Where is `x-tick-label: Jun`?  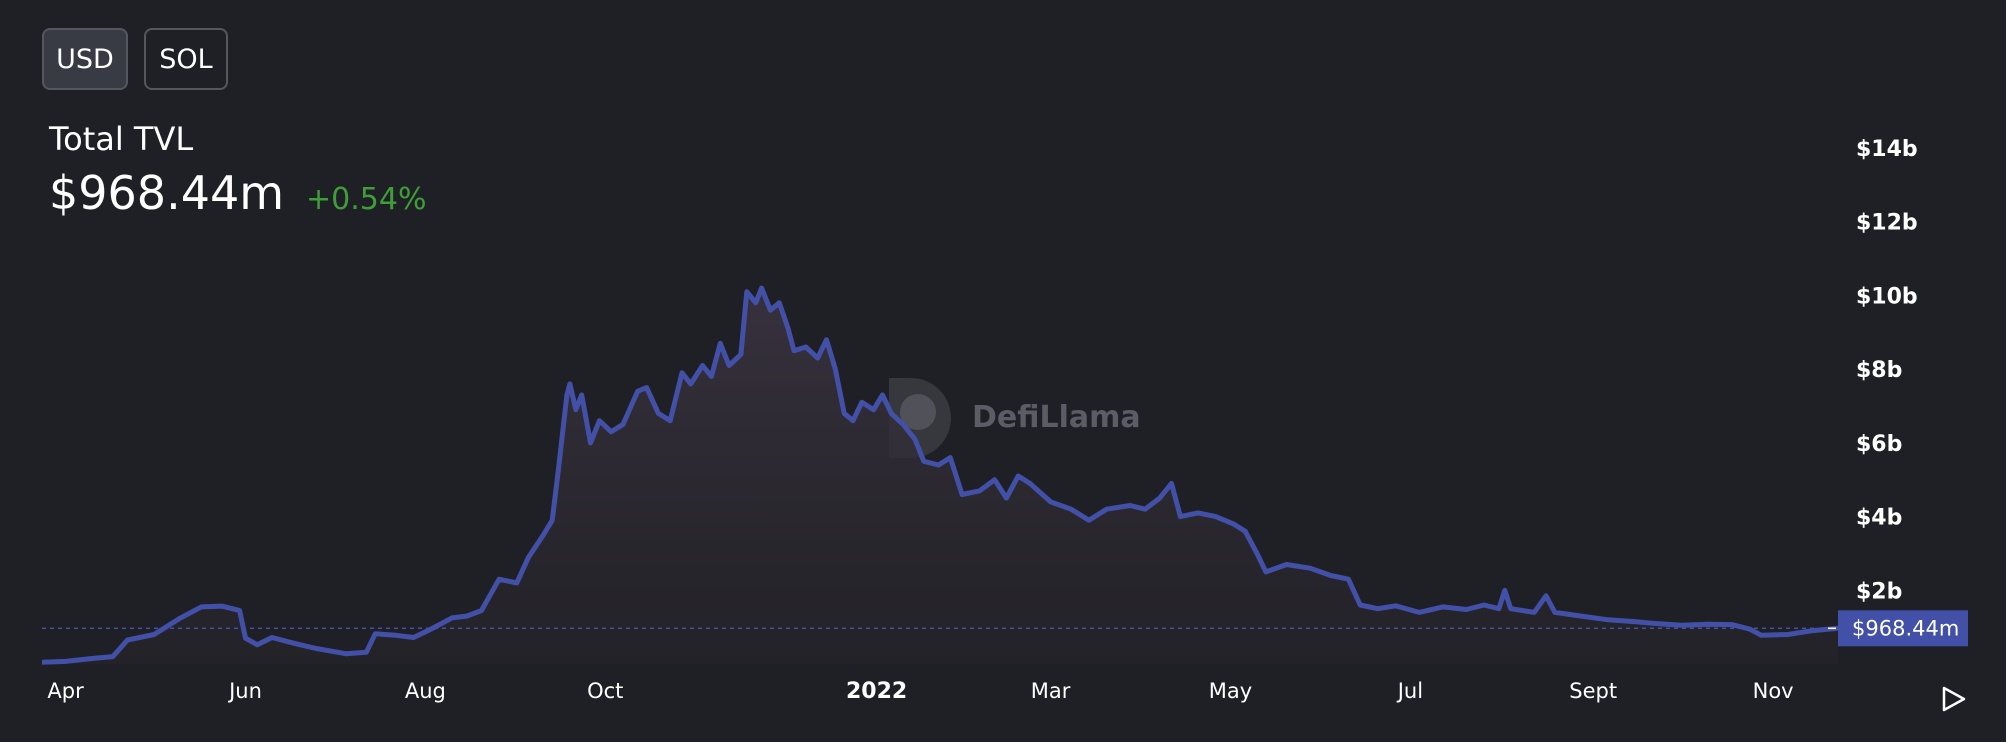 x-tick-label: Jun is located at coordinates (244, 691).